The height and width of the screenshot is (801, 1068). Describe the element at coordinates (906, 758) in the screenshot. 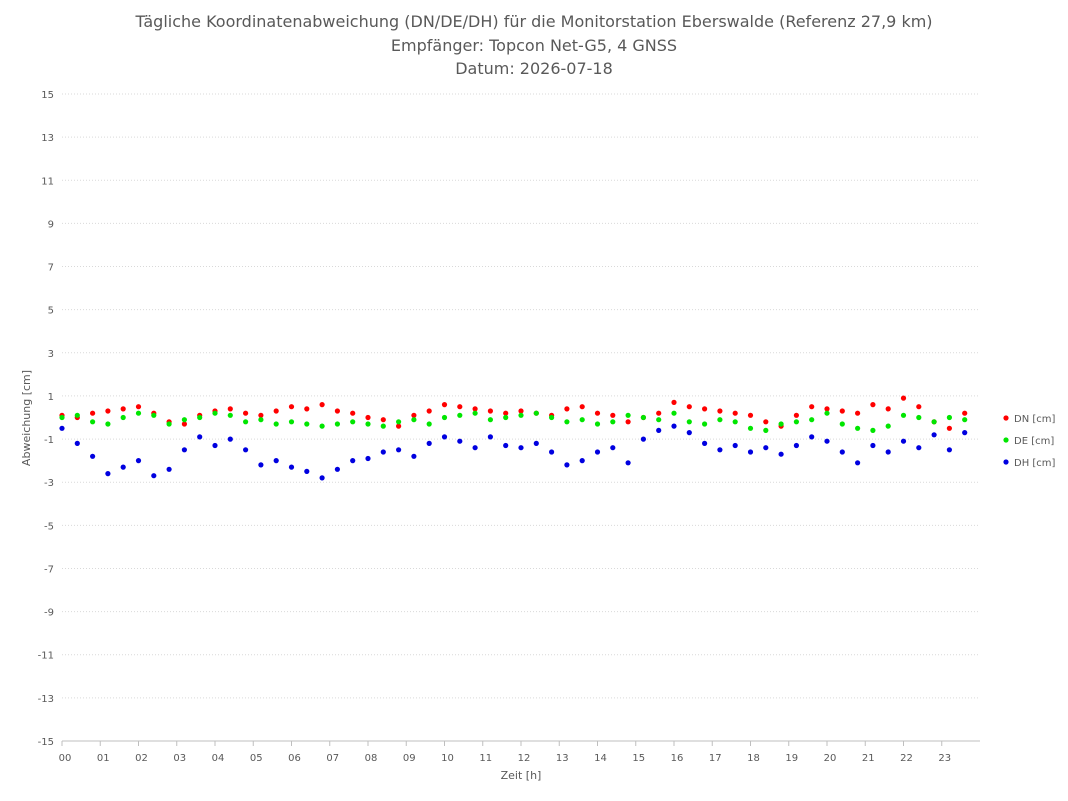

I see `x-tick-label: 22` at that location.